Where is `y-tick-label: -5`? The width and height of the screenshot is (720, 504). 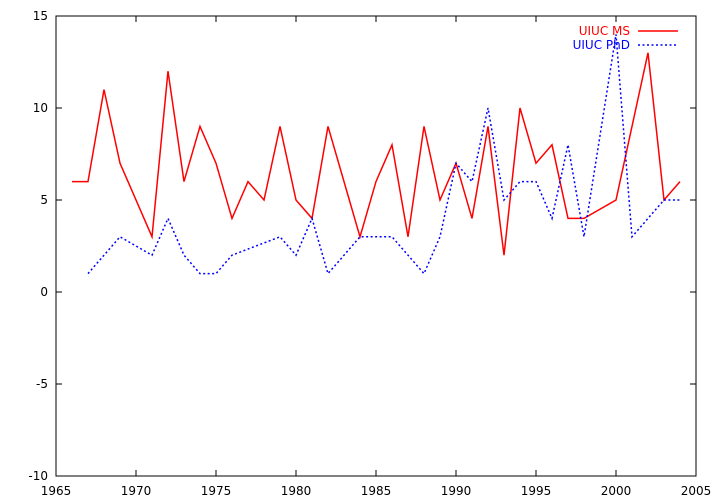
y-tick-label: -5 is located at coordinates (42, 384).